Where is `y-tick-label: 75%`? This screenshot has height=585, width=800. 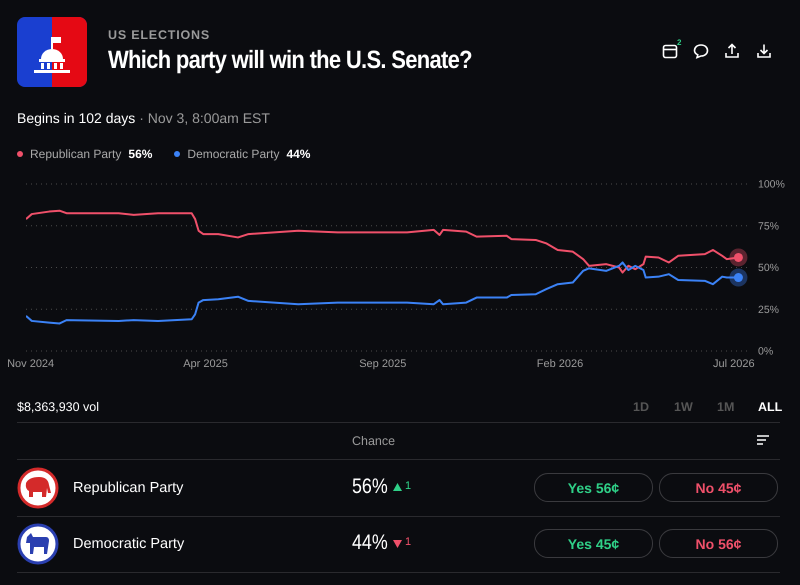 y-tick-label: 75% is located at coordinates (769, 226).